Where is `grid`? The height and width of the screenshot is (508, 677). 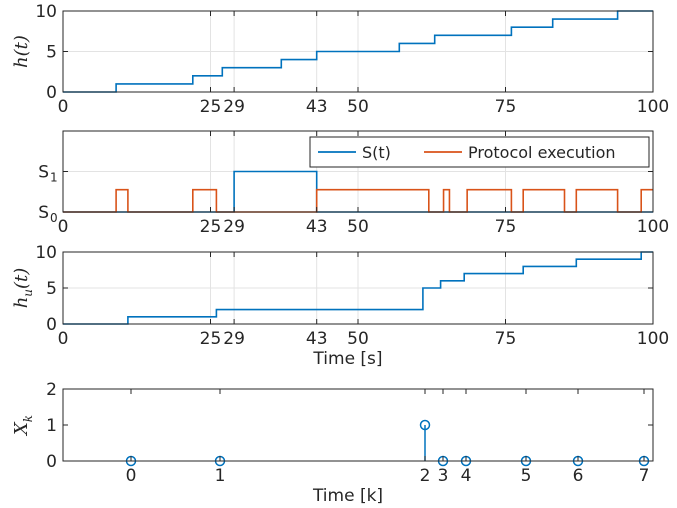
grid is located at coordinates (358, 288).